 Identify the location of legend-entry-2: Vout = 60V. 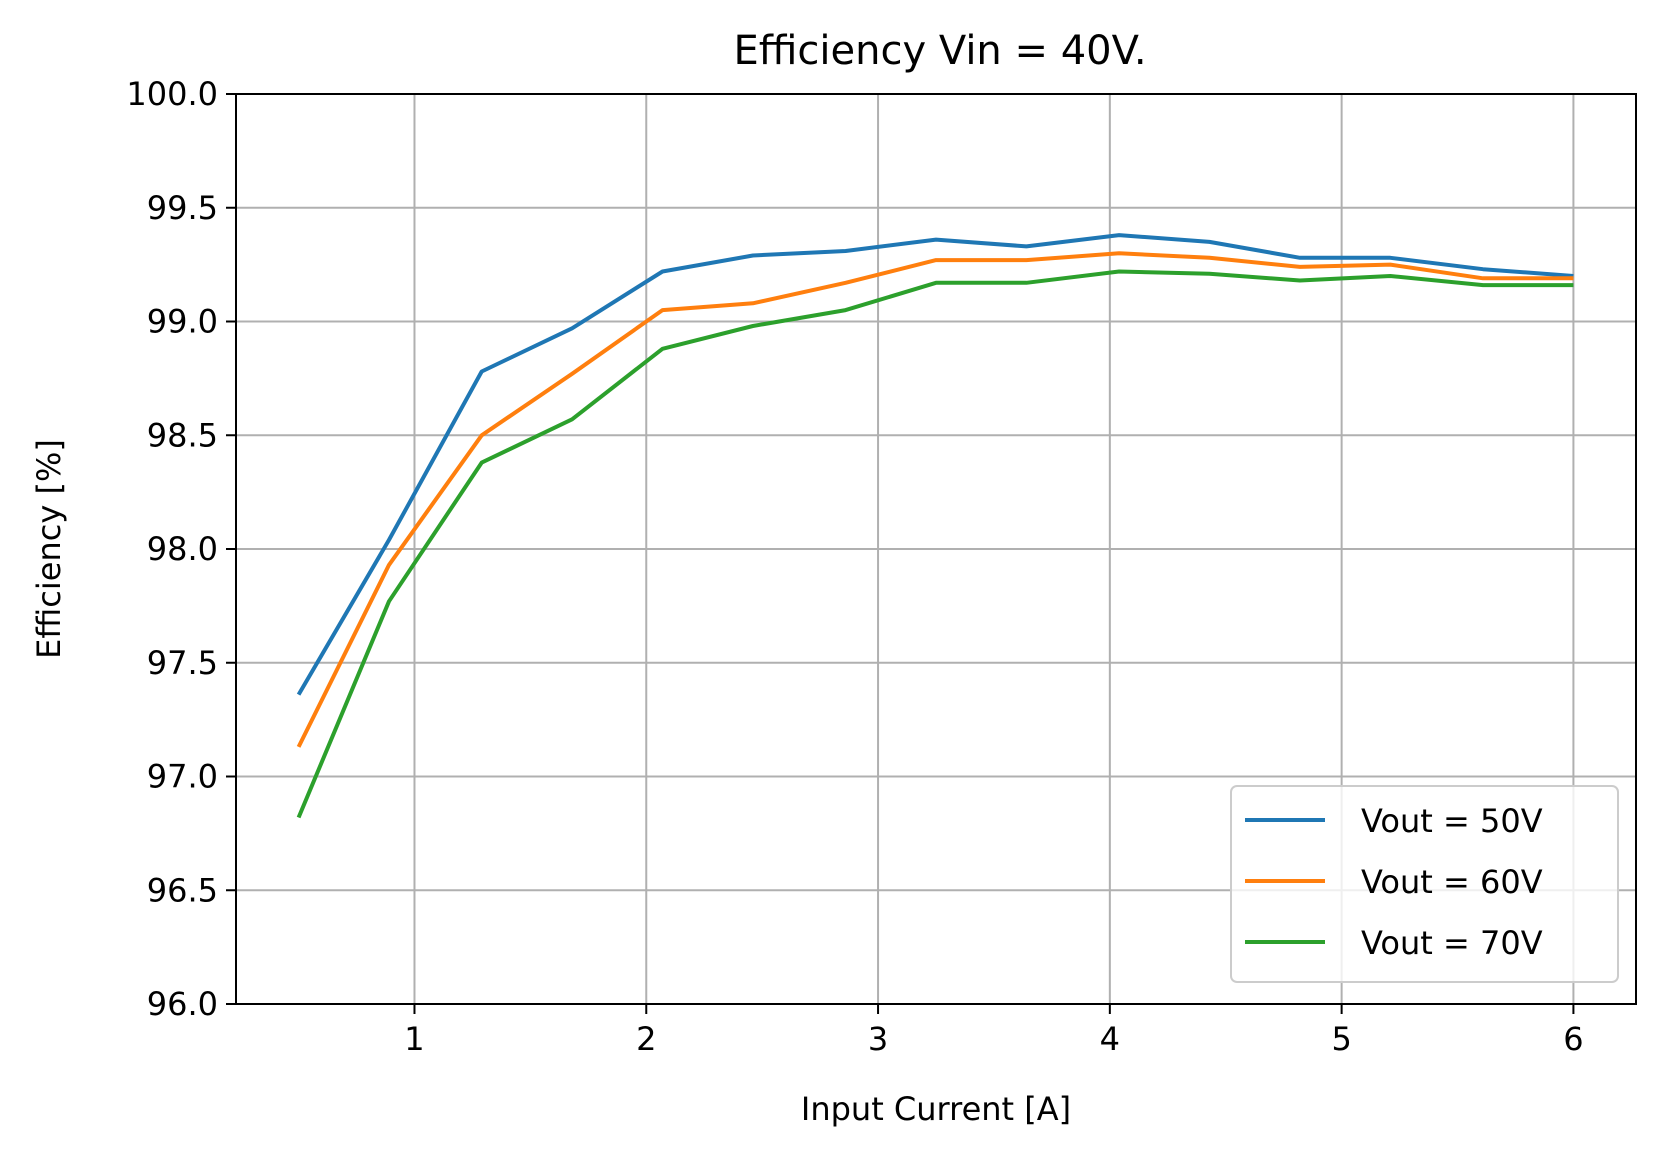
(1452, 882).